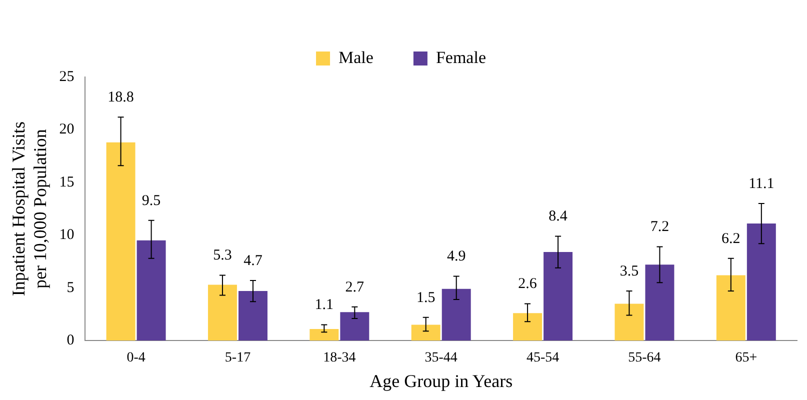  What do you see at coordinates (456, 256) in the screenshot?
I see `data-label: 4.9` at bounding box center [456, 256].